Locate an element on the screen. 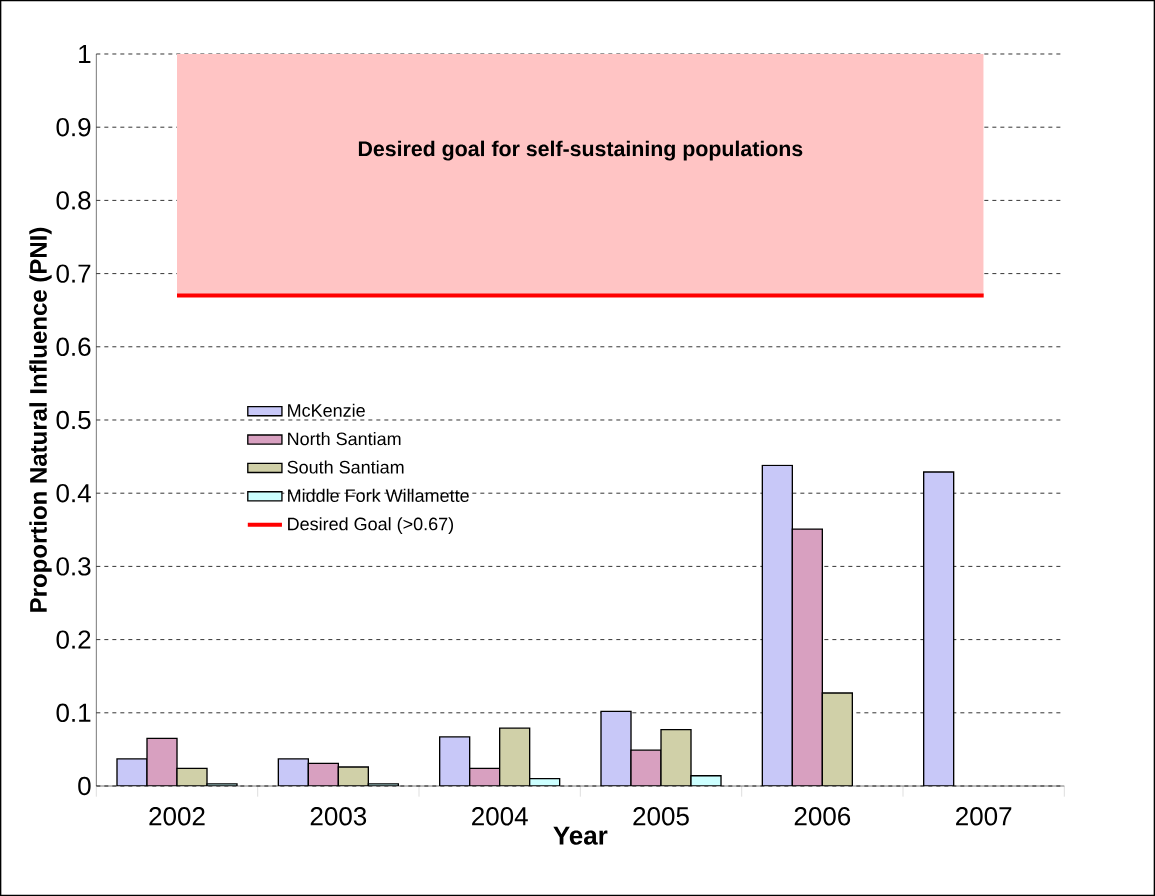  legend-label: North Santiam is located at coordinates (344, 439).